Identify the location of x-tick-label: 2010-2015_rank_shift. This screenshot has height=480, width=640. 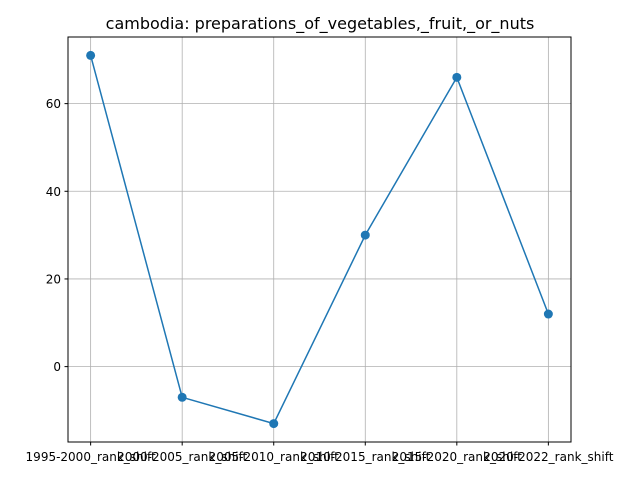
(365, 457).